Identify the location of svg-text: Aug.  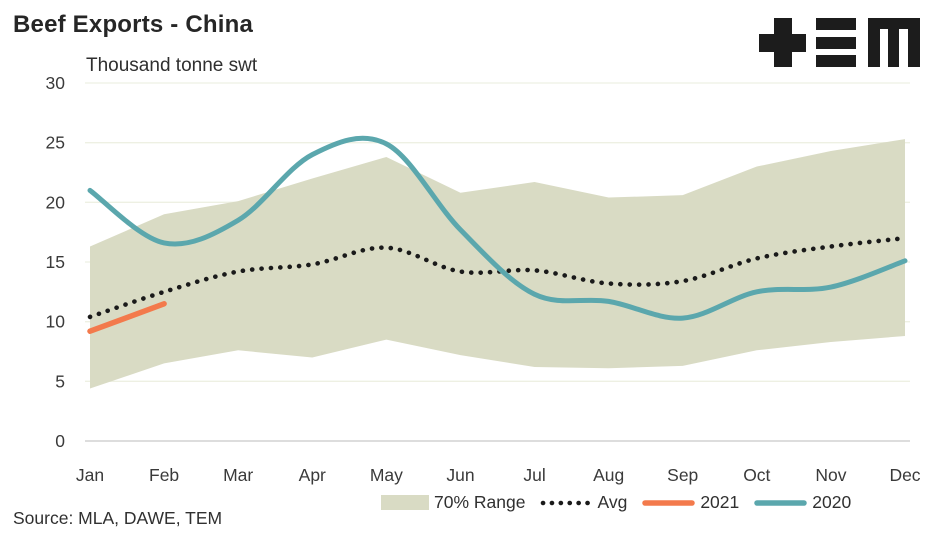
(608, 475).